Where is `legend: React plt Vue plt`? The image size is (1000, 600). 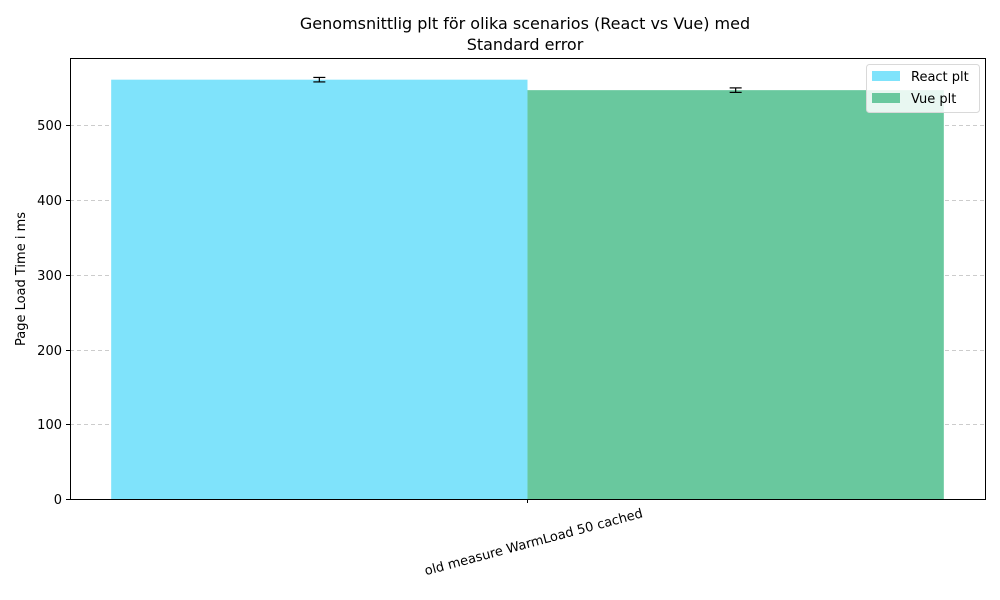 legend: React plt Vue plt is located at coordinates (923, 88).